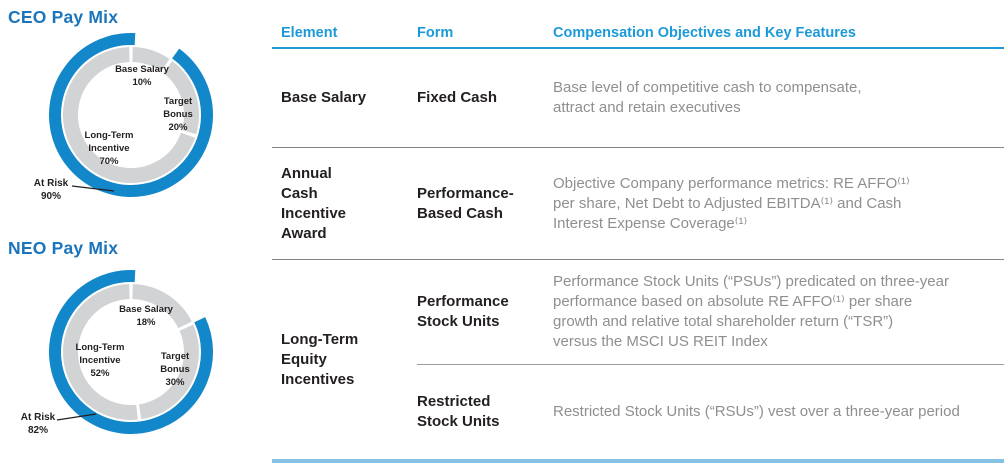 Image resolution: width=1006 pixels, height=466 pixels. Describe the element at coordinates (457, 97) in the screenshot. I see `form-fixed-cash: Fixed Cash` at that location.